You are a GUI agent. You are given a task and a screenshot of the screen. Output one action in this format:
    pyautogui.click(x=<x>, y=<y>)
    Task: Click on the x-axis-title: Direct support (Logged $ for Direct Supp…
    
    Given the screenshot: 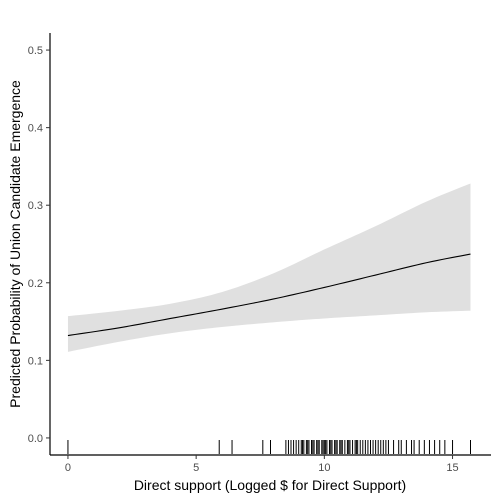 What is the action you would take?
    pyautogui.click(x=270, y=485)
    